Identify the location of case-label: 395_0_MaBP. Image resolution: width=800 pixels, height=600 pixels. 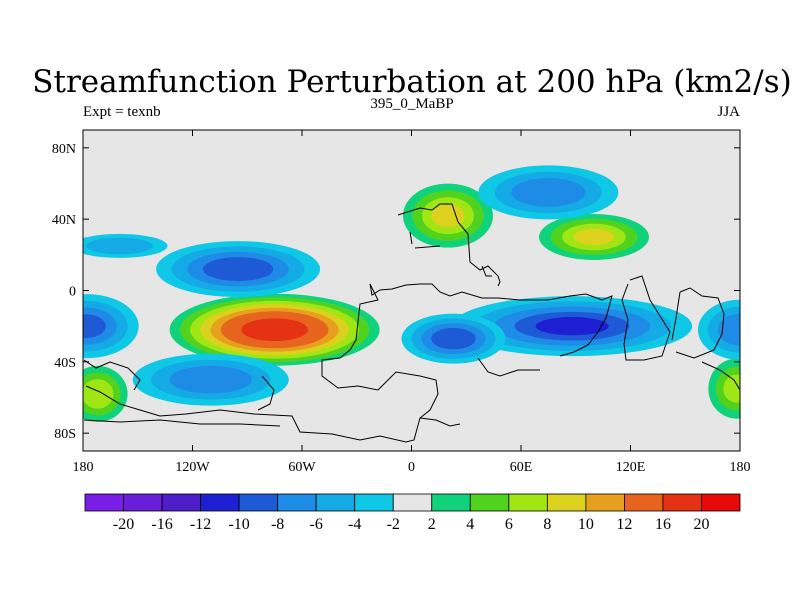
(411, 104).